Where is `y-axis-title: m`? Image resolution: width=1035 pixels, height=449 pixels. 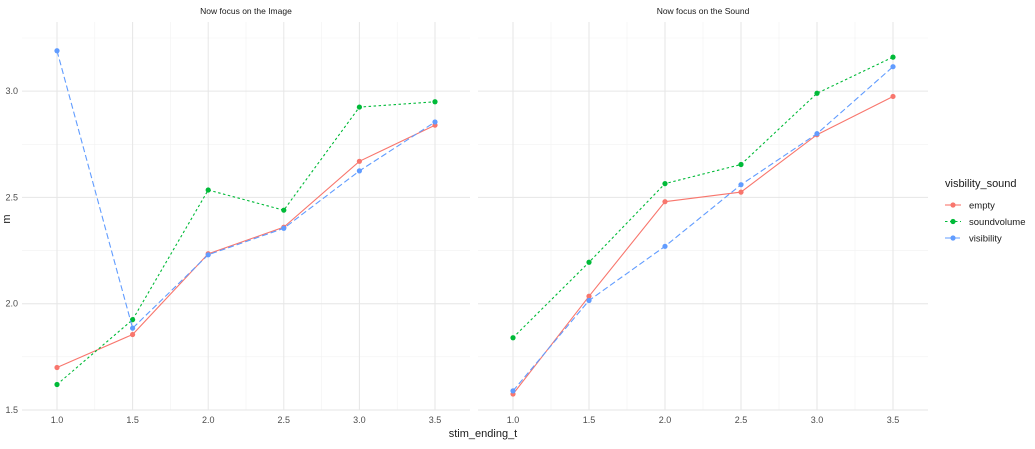
y-axis-title: m is located at coordinates (7, 218).